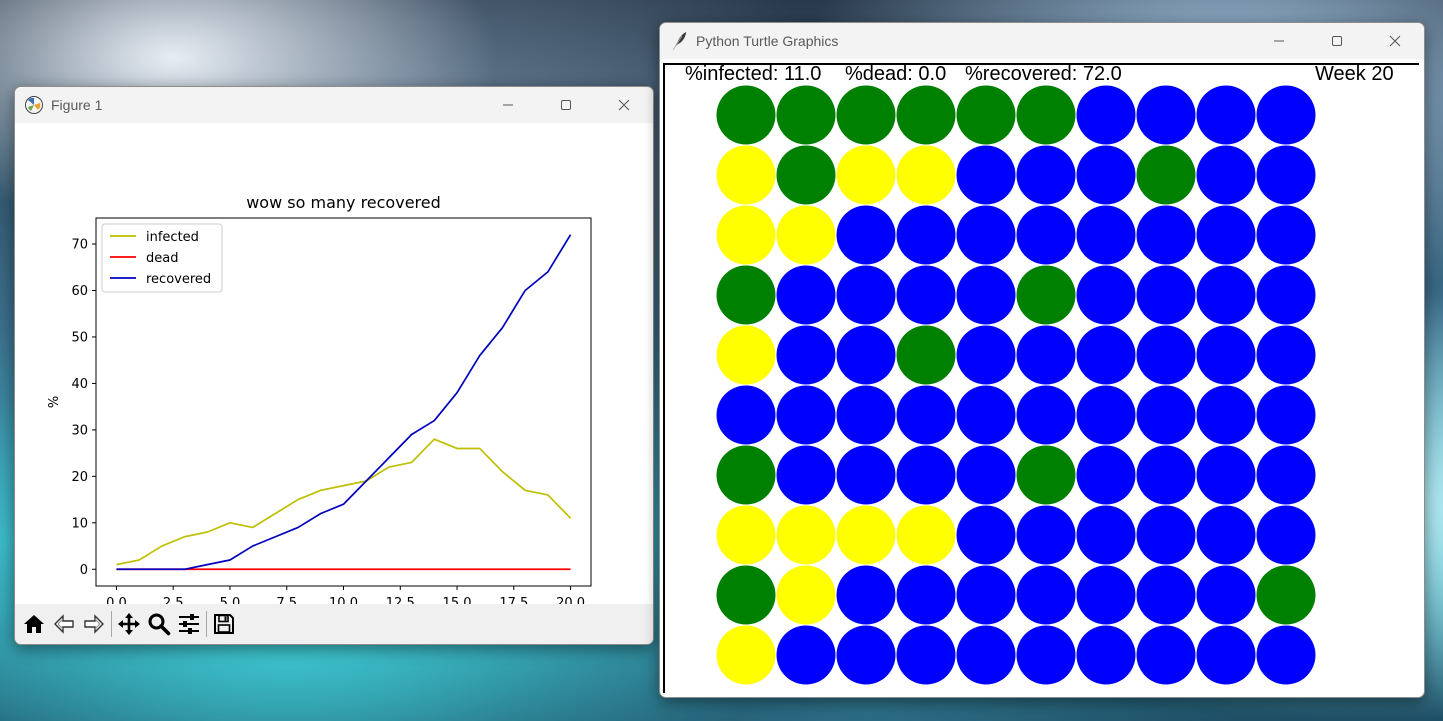  I want to click on legend-frame, so click(162, 258).